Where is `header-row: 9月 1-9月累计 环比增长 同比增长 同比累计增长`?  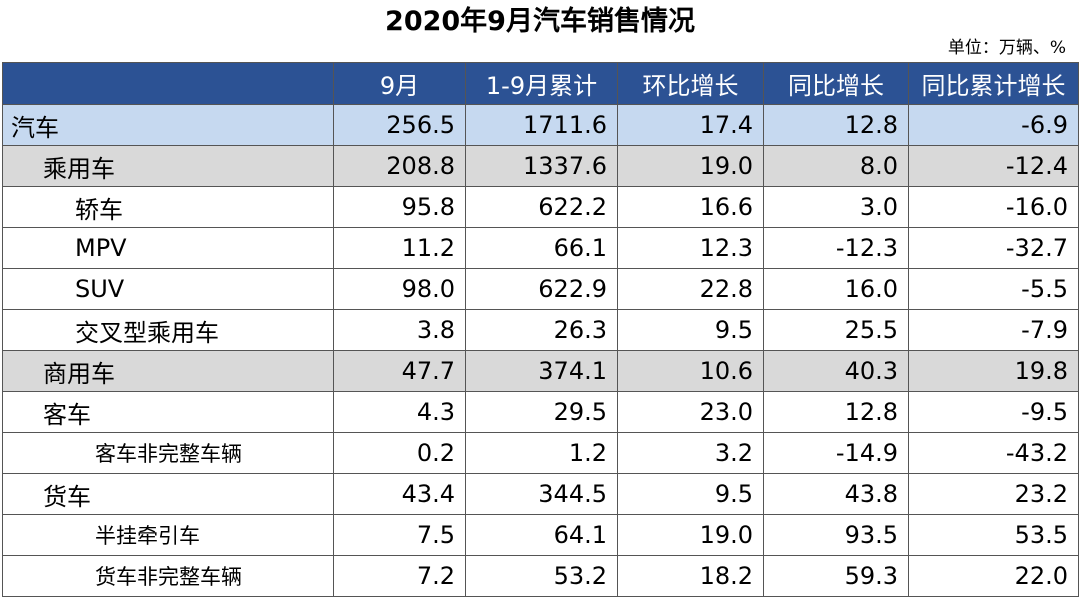
header-row: 9月 1-9月累计 环比增长 同比增长 同比累计增长 is located at coordinates (540, 83).